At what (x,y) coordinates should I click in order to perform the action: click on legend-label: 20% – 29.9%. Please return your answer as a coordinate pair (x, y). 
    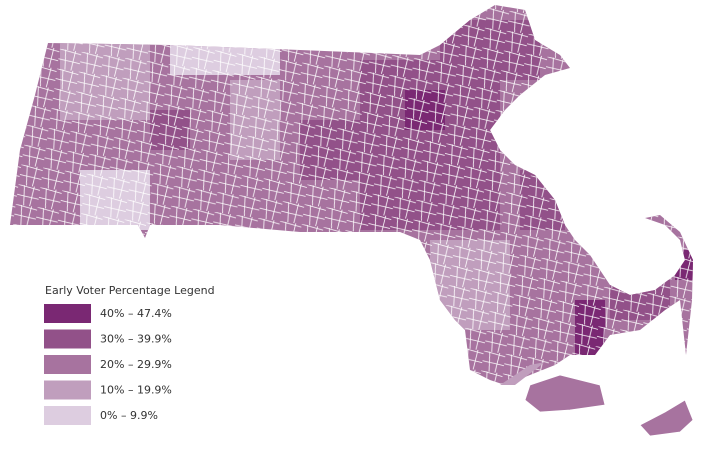
    Looking at the image, I should click on (136, 364).